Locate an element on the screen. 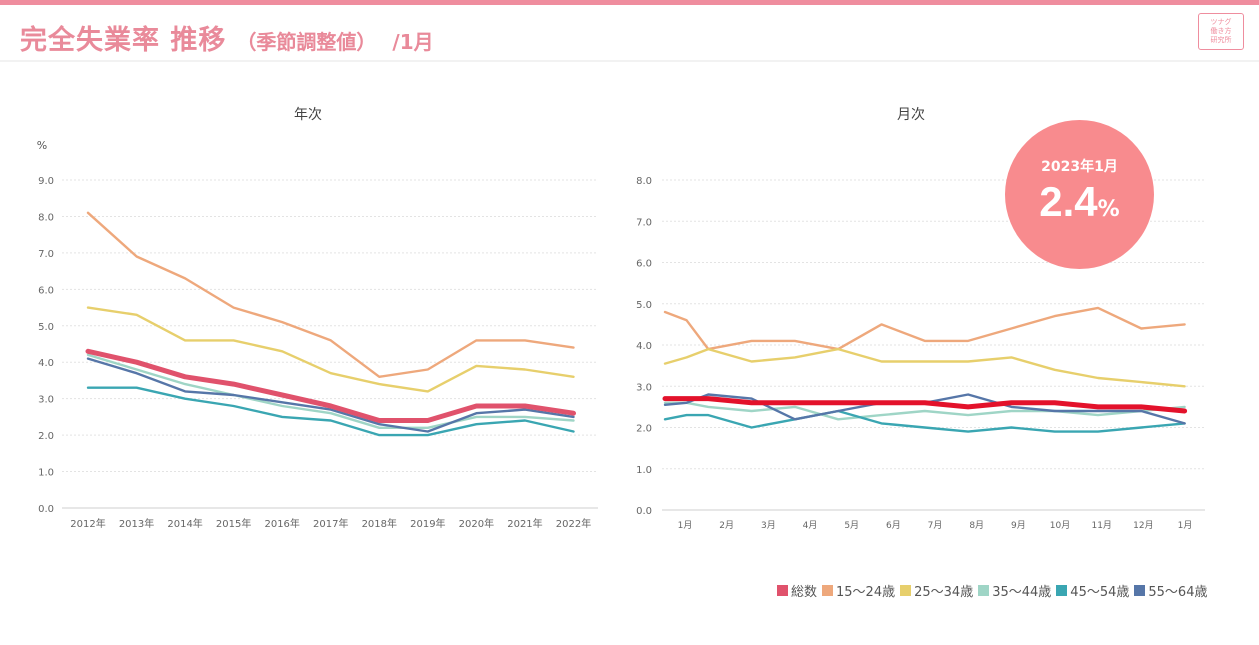 The image size is (1259, 645). page-subtitle: （季節調整値） is located at coordinates (306, 42).